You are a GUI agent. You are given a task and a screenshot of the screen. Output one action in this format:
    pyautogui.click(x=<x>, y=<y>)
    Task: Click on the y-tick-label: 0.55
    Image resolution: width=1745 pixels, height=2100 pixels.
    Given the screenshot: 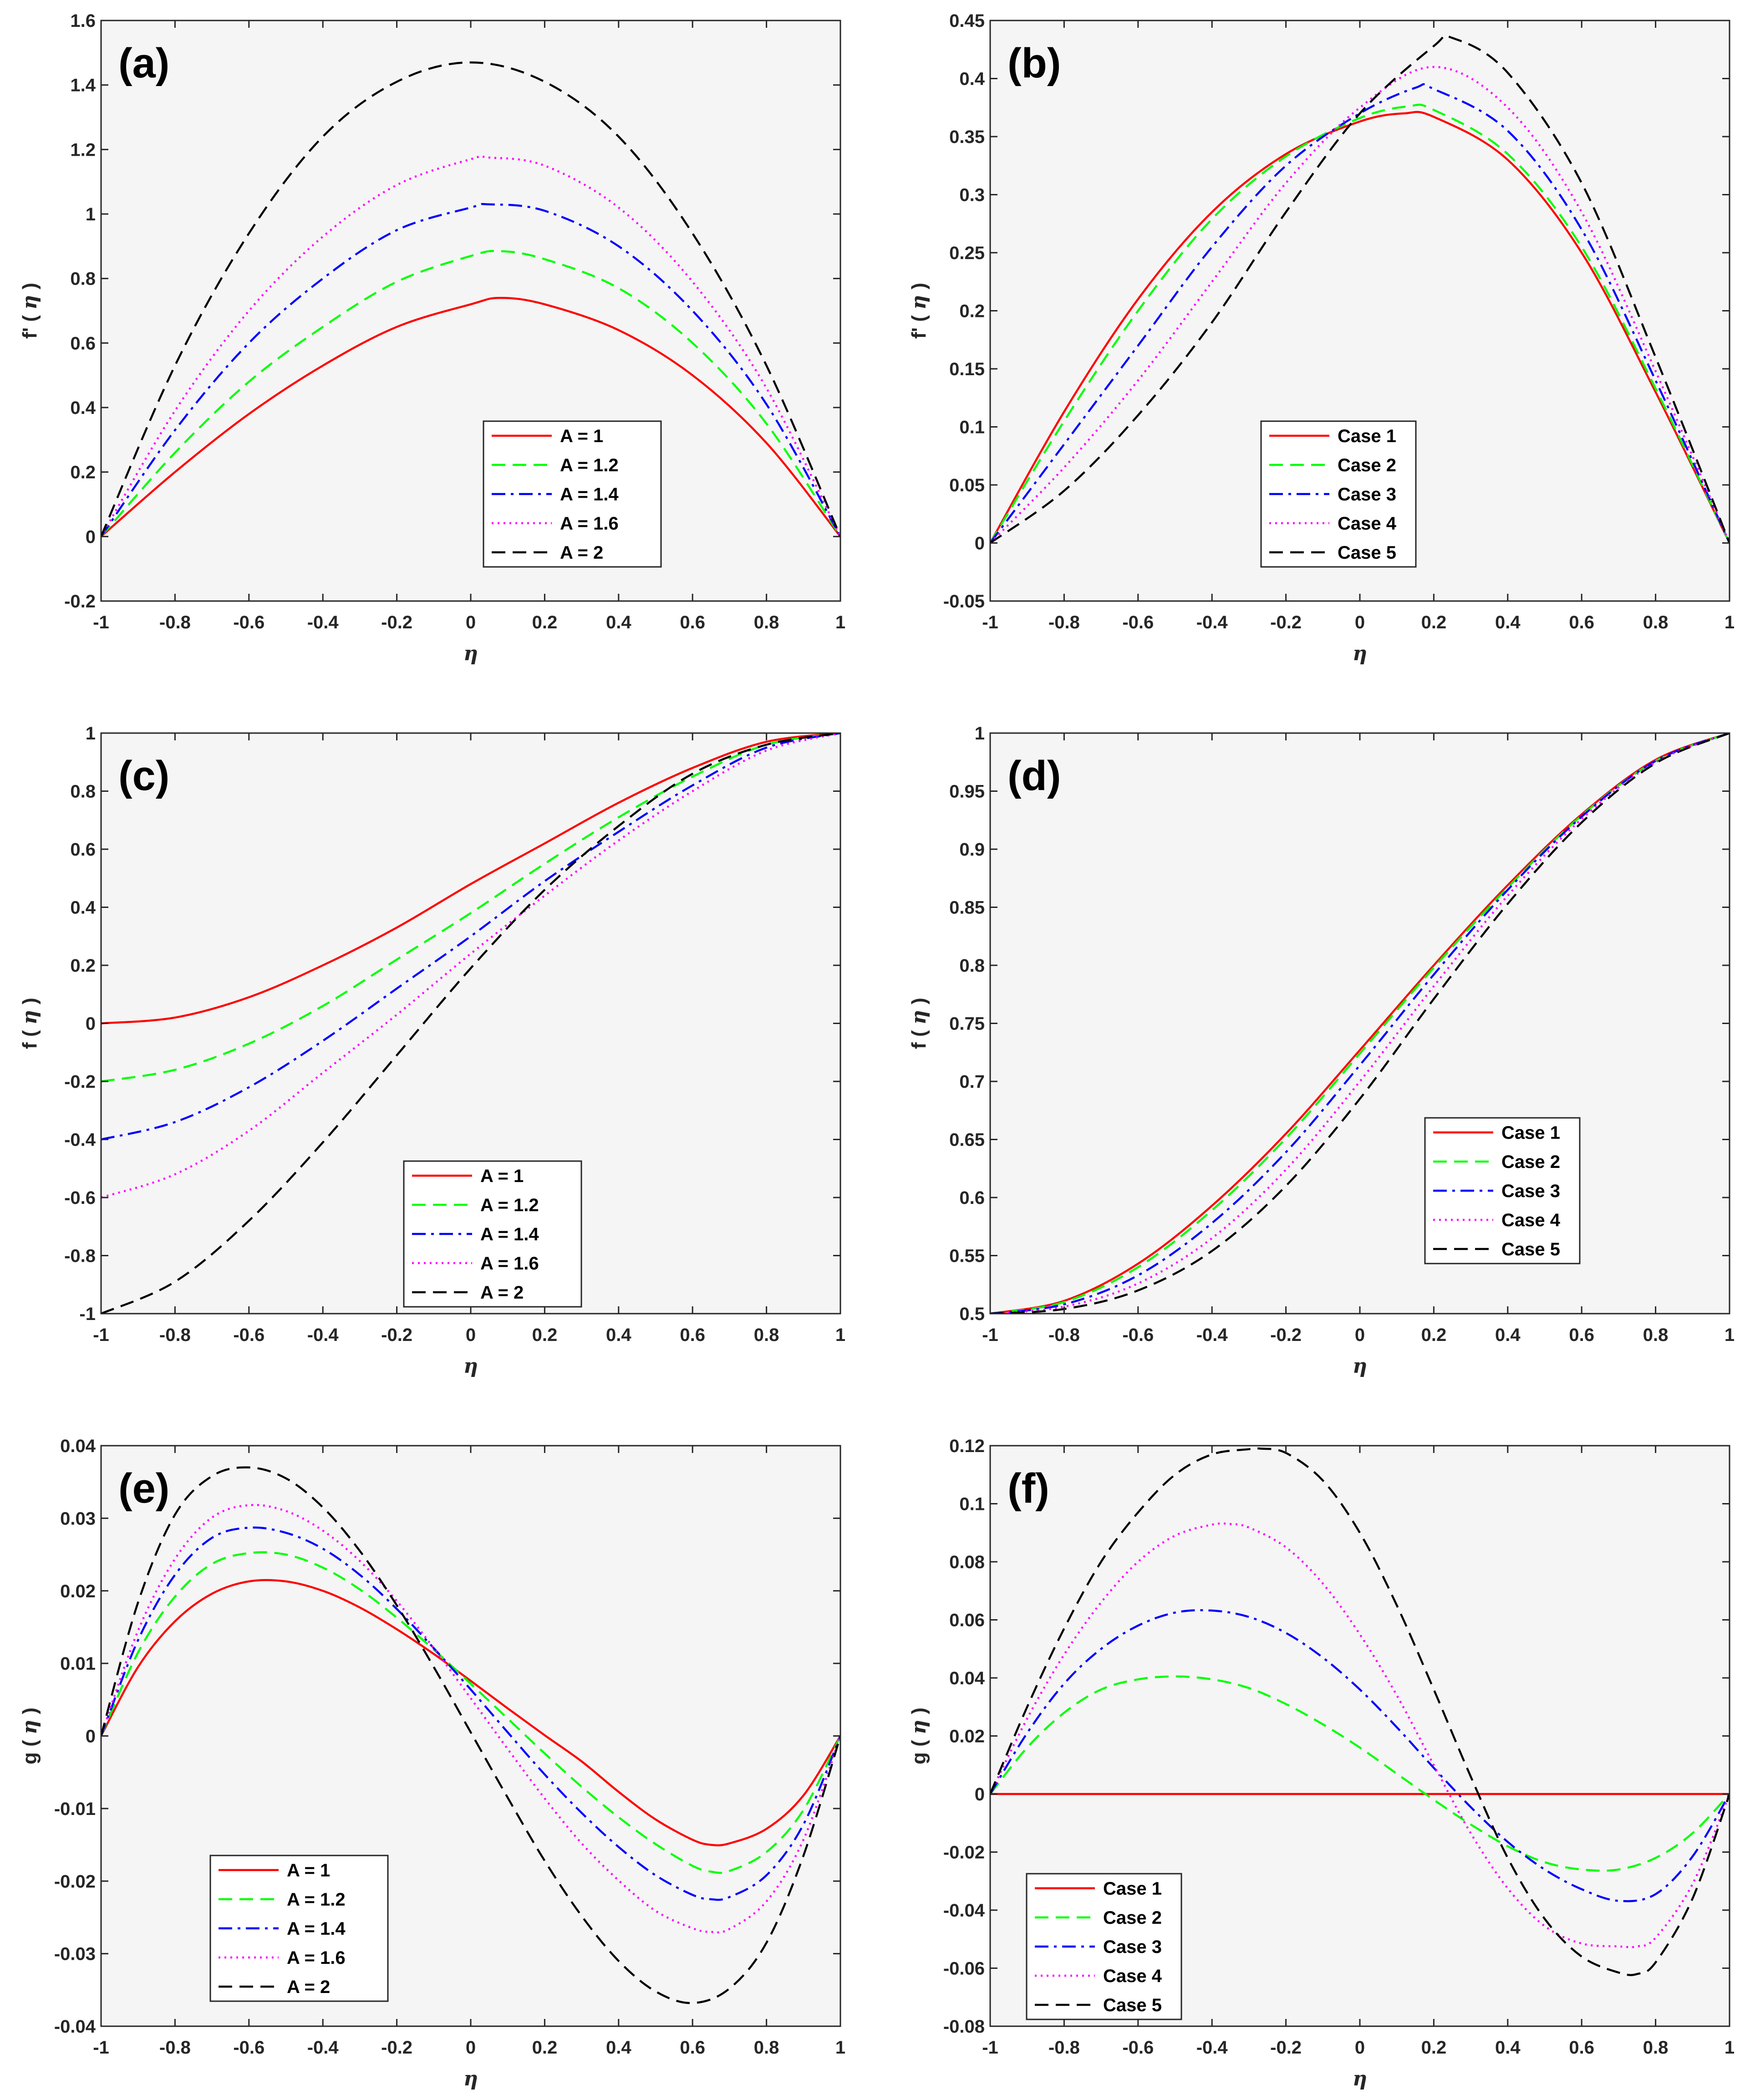 What is the action you would take?
    pyautogui.click(x=967, y=1256)
    